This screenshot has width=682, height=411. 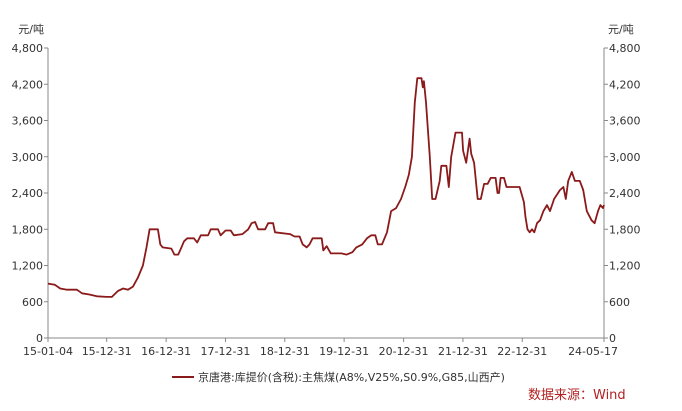 What do you see at coordinates (28, 157) in the screenshot?
I see `y-tick-left-label: 3,000` at bounding box center [28, 157].